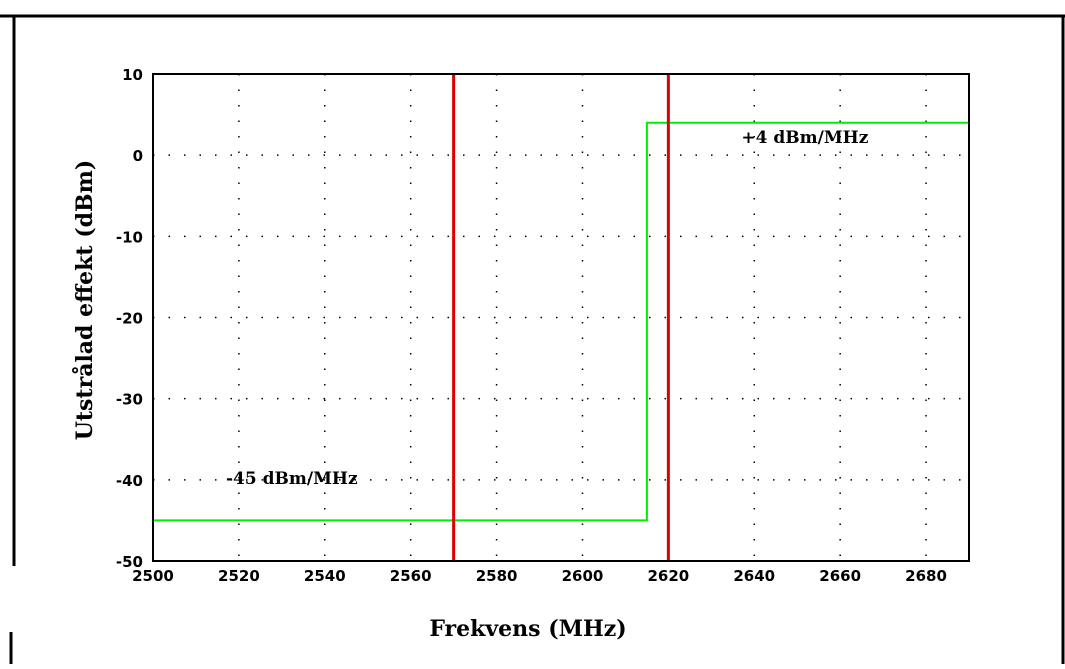  I want to click on y-tick-label: -10, so click(129, 237).